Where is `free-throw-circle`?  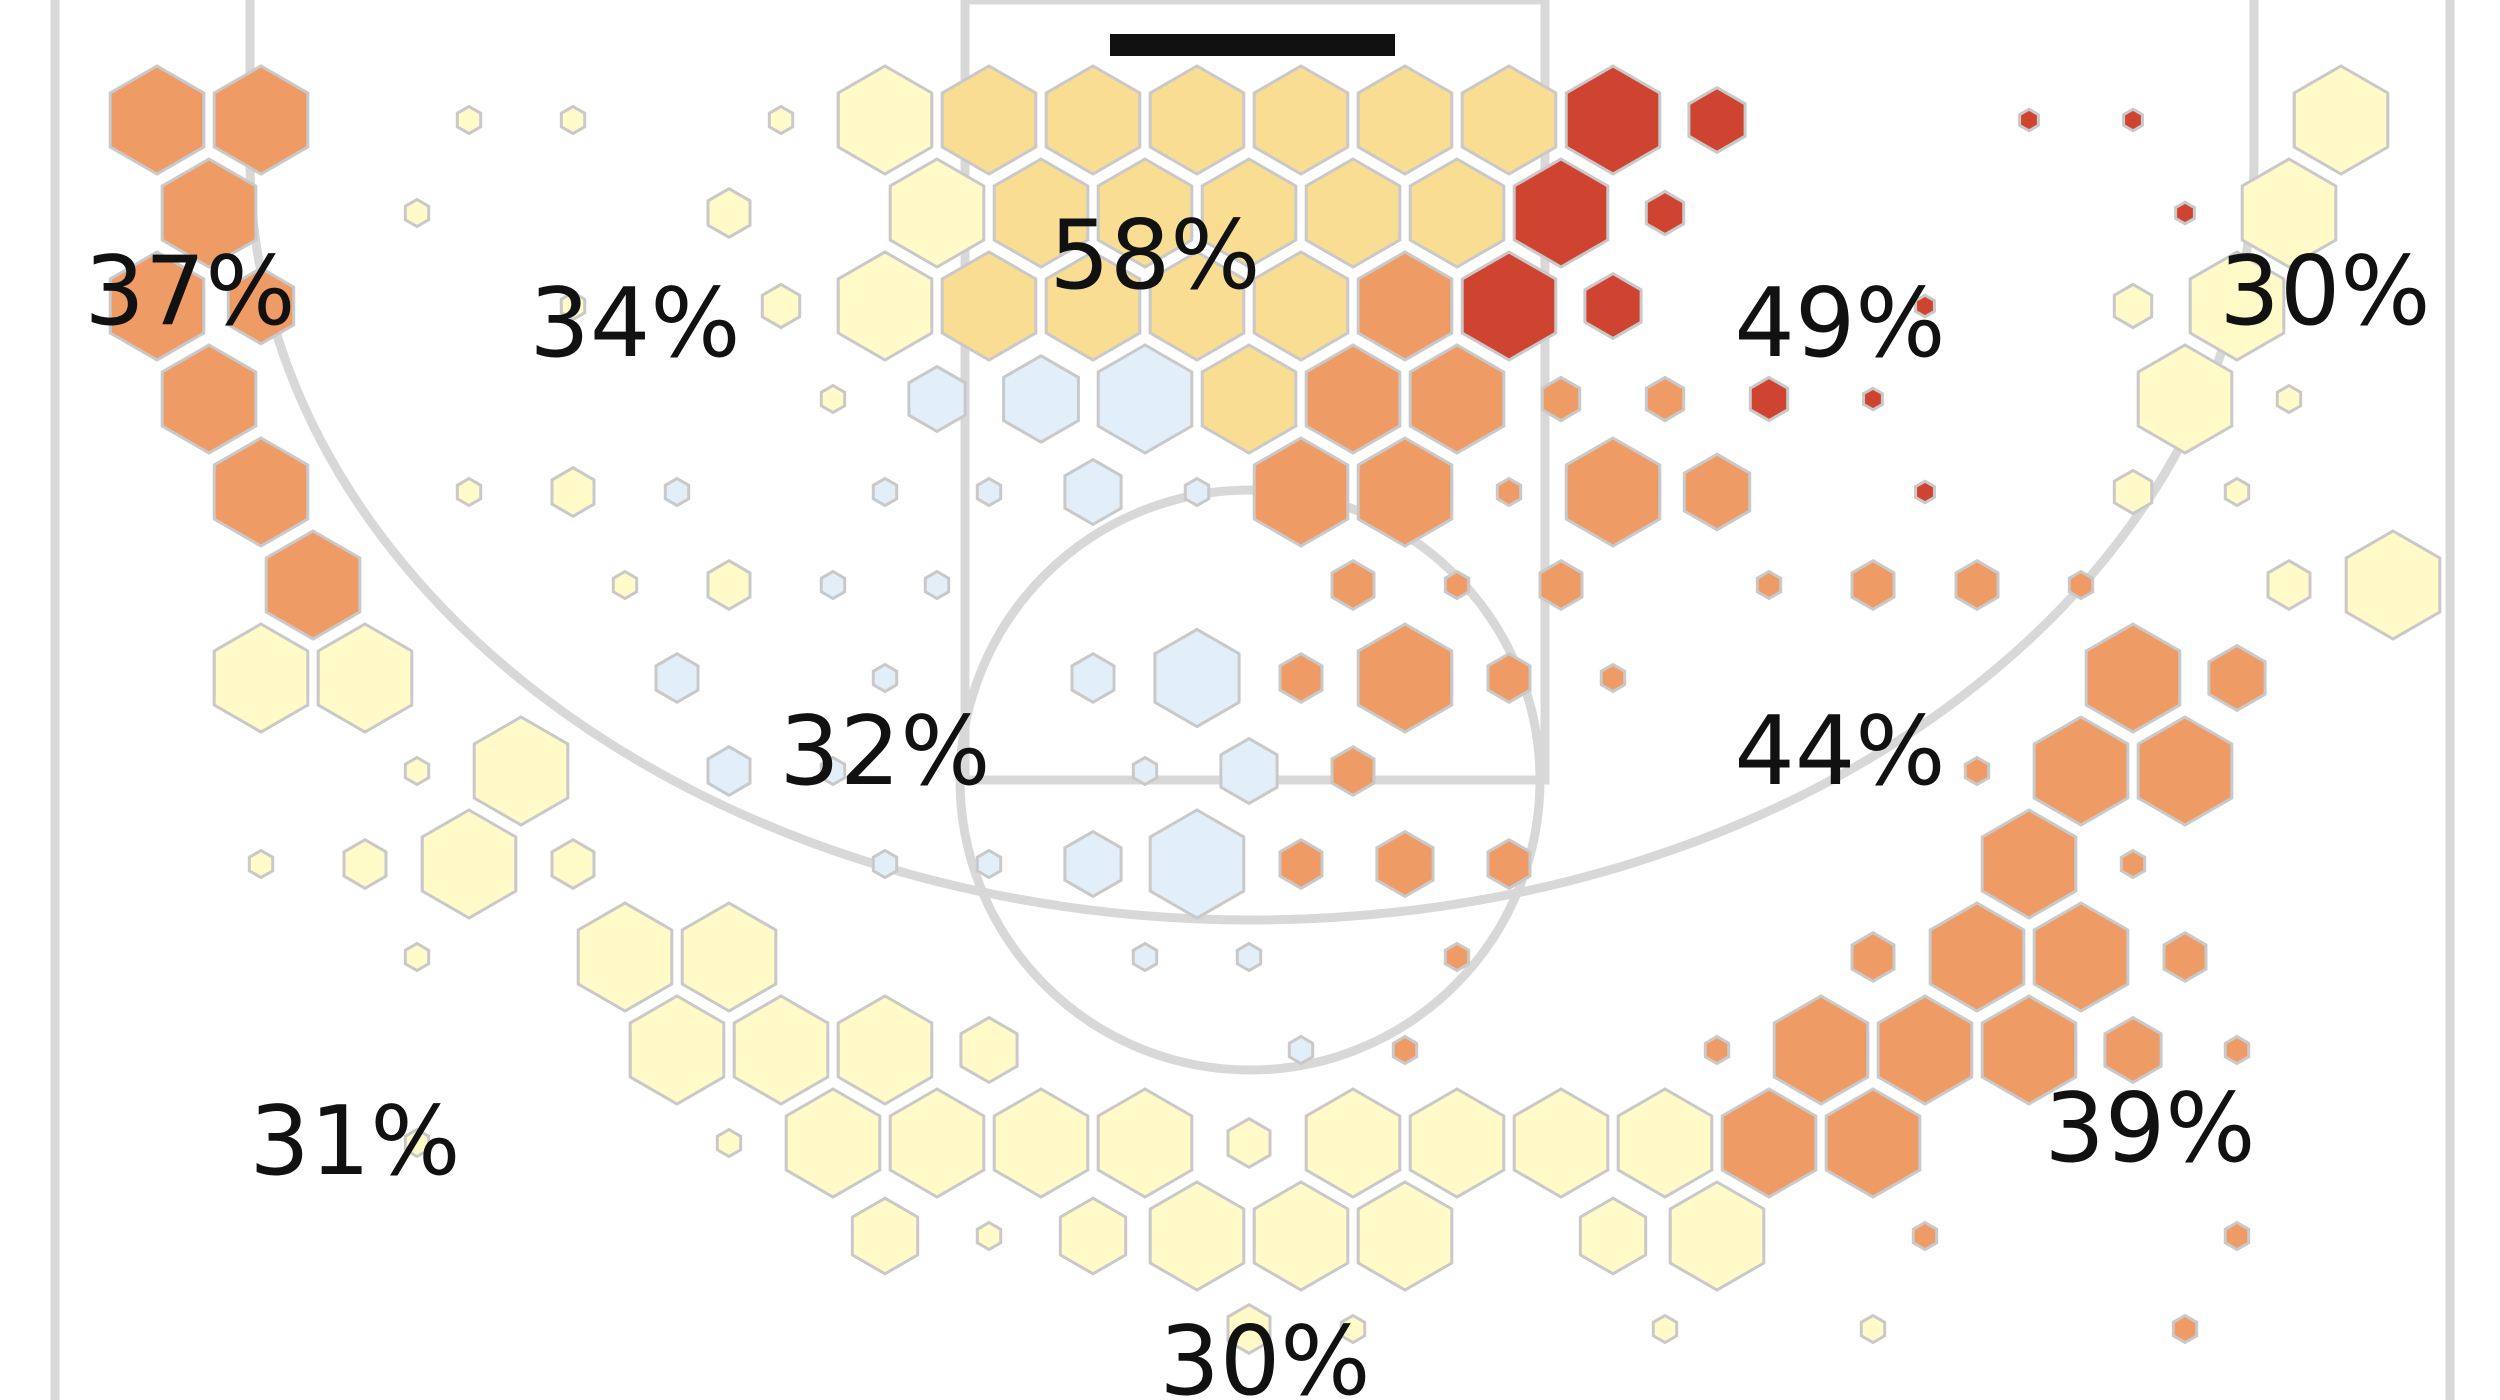
free-throw-circle is located at coordinates (1250, 780).